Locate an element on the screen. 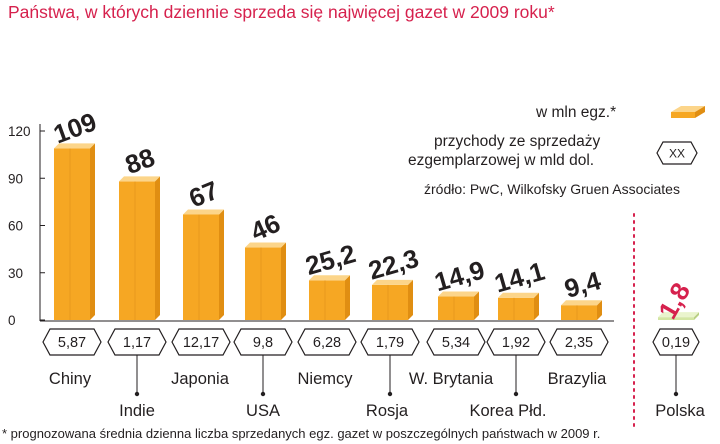  revenue-value: 6,28 is located at coordinates (327, 343).